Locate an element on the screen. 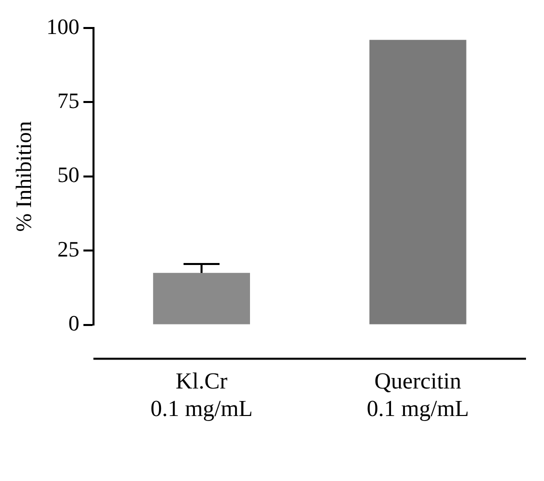  x-tick-label: Kl.Cr 0.1 mg/mL is located at coordinates (201, 395).